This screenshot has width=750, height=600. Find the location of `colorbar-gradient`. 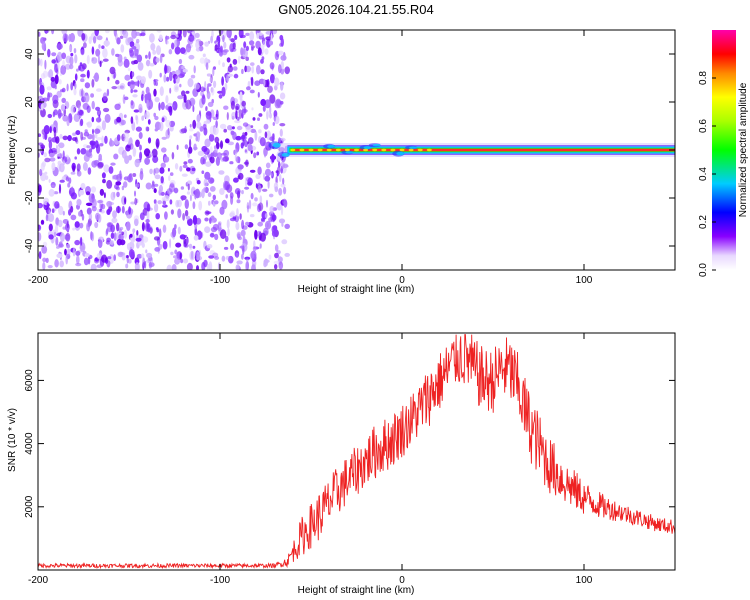

colorbar-gradient is located at coordinates (724, 150).